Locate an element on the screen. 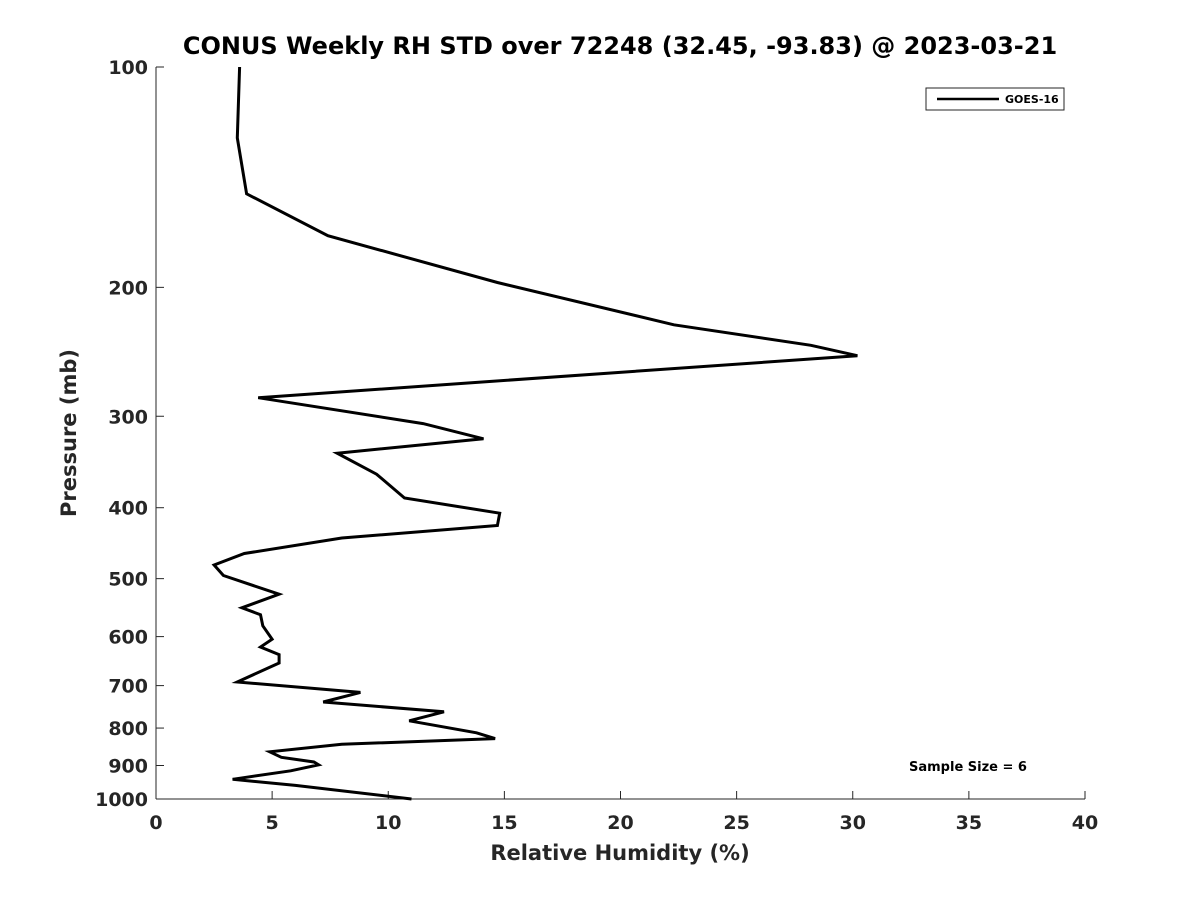  y-axis-ticks: 100 200 300 400 500 600 700 800 900 1000 is located at coordinates (129, 434).